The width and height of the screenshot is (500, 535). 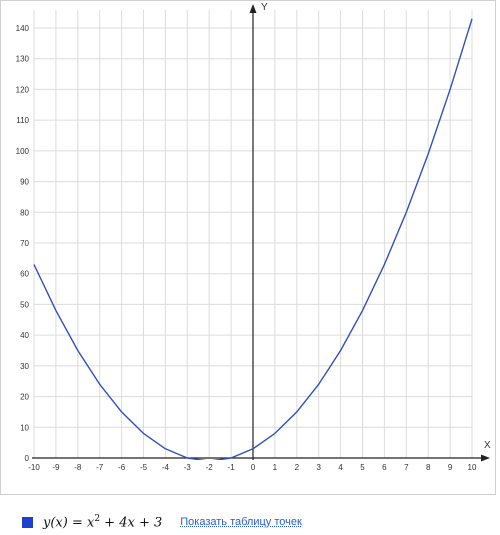 What do you see at coordinates (56, 467) in the screenshot?
I see `x-tick-label: -9` at bounding box center [56, 467].